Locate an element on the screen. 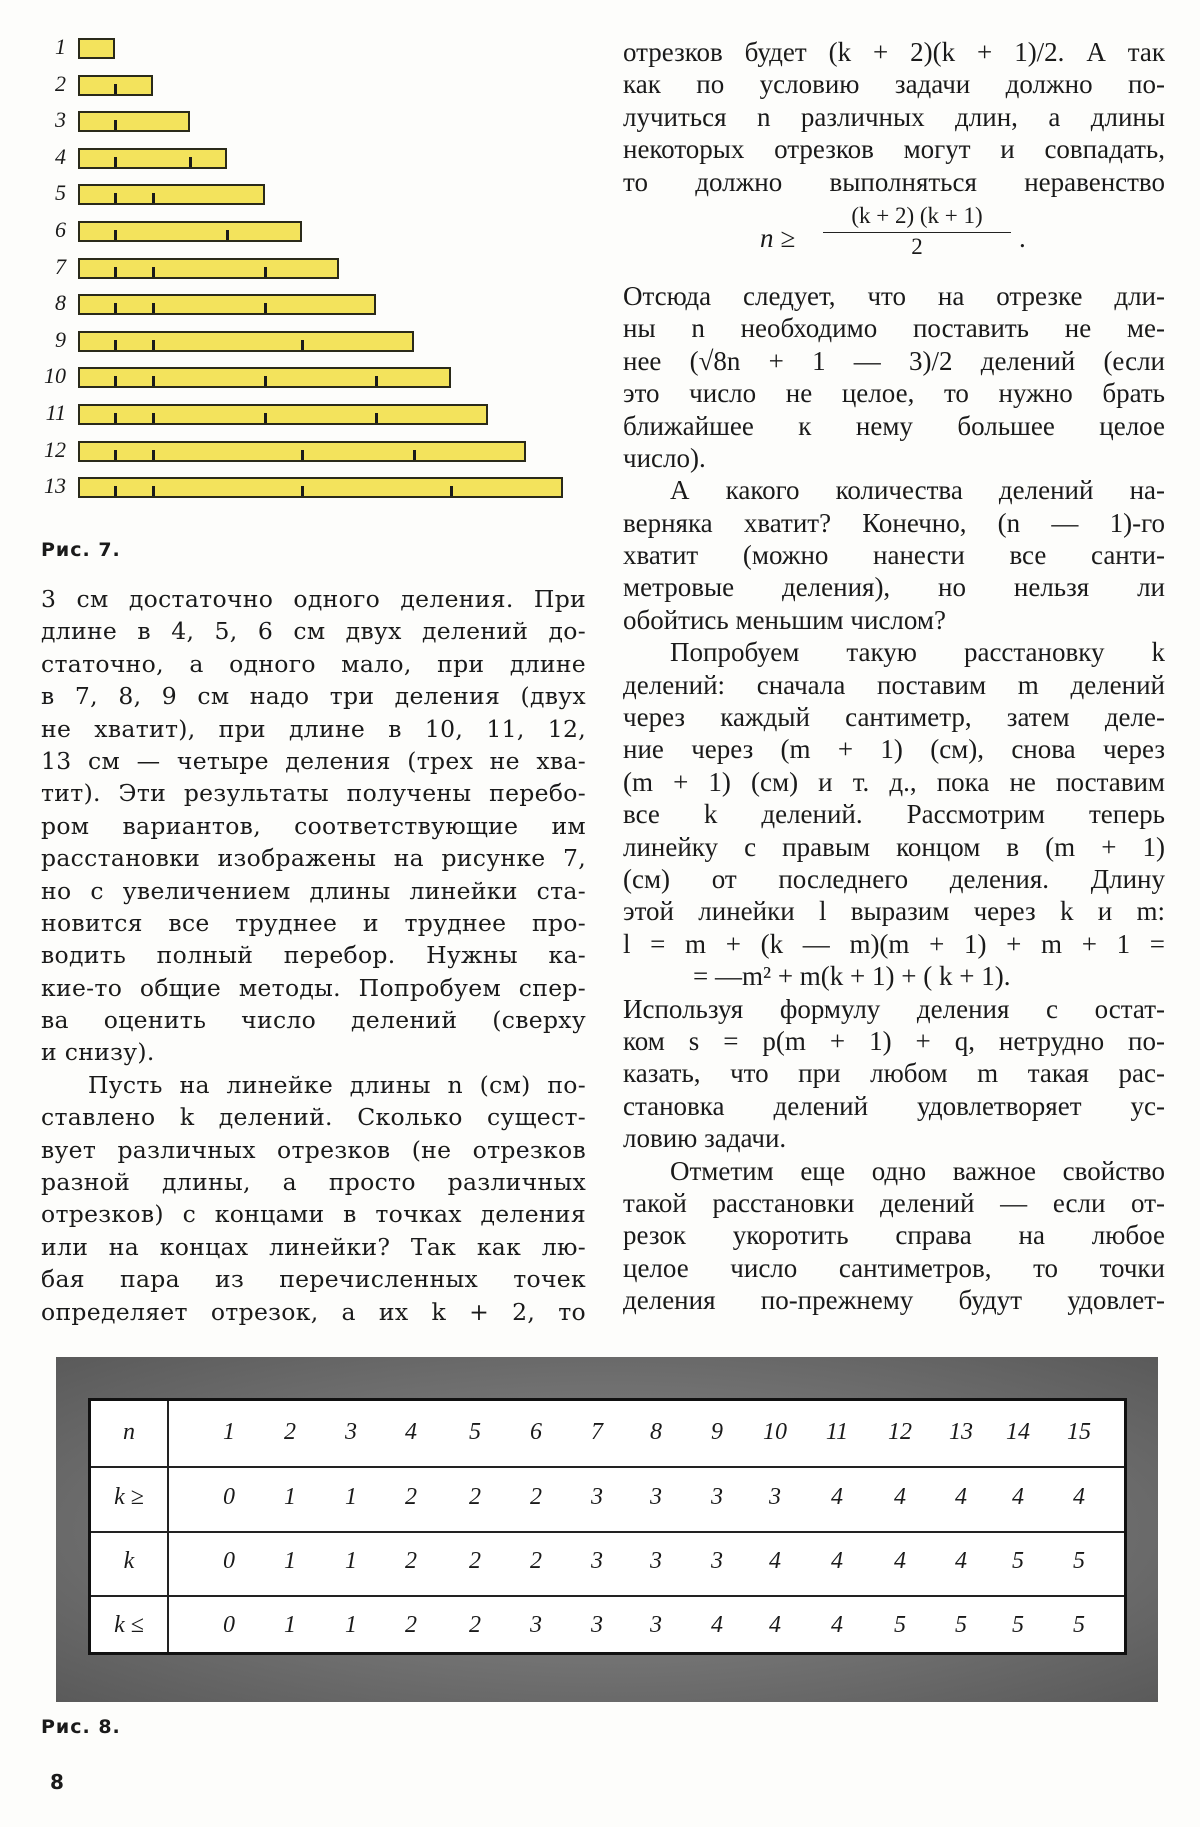  text-line: = —m² + m(k + 1) + ( k + 1). is located at coordinates (852, 976).